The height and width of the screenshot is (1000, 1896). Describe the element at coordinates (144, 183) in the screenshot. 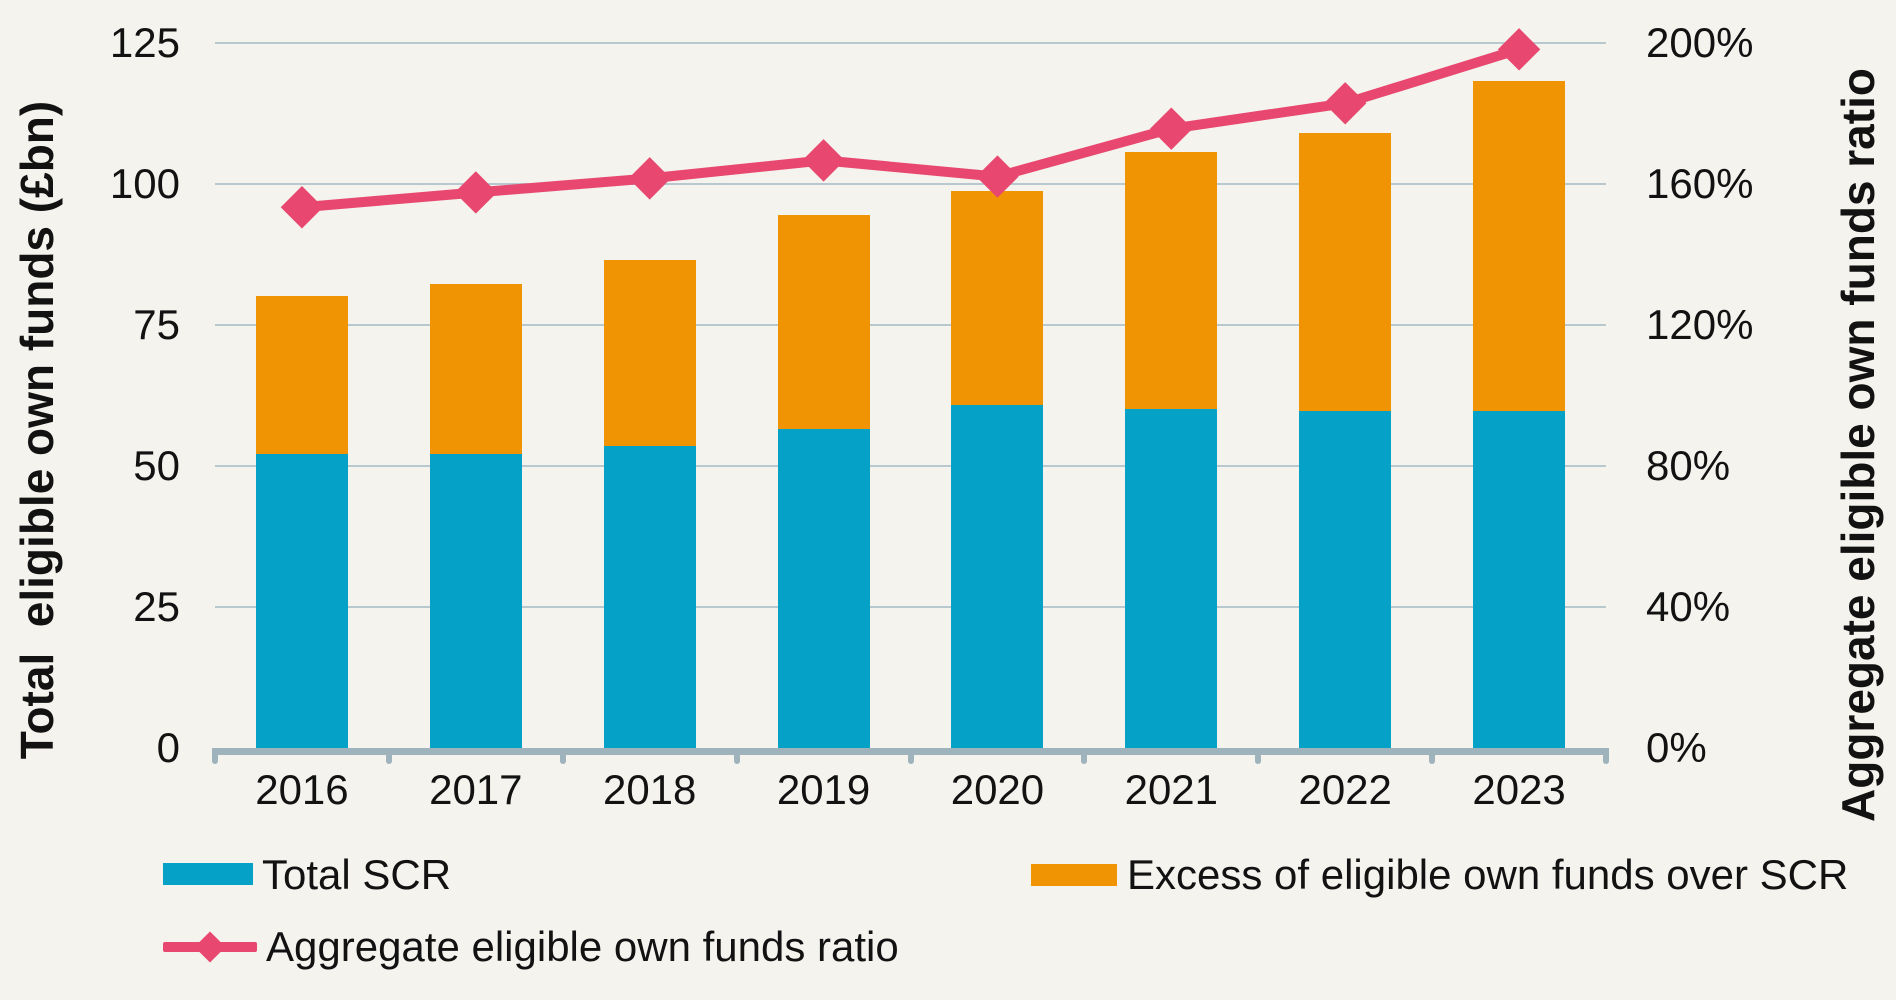

I see `left-axis-tick-100: 100` at that location.